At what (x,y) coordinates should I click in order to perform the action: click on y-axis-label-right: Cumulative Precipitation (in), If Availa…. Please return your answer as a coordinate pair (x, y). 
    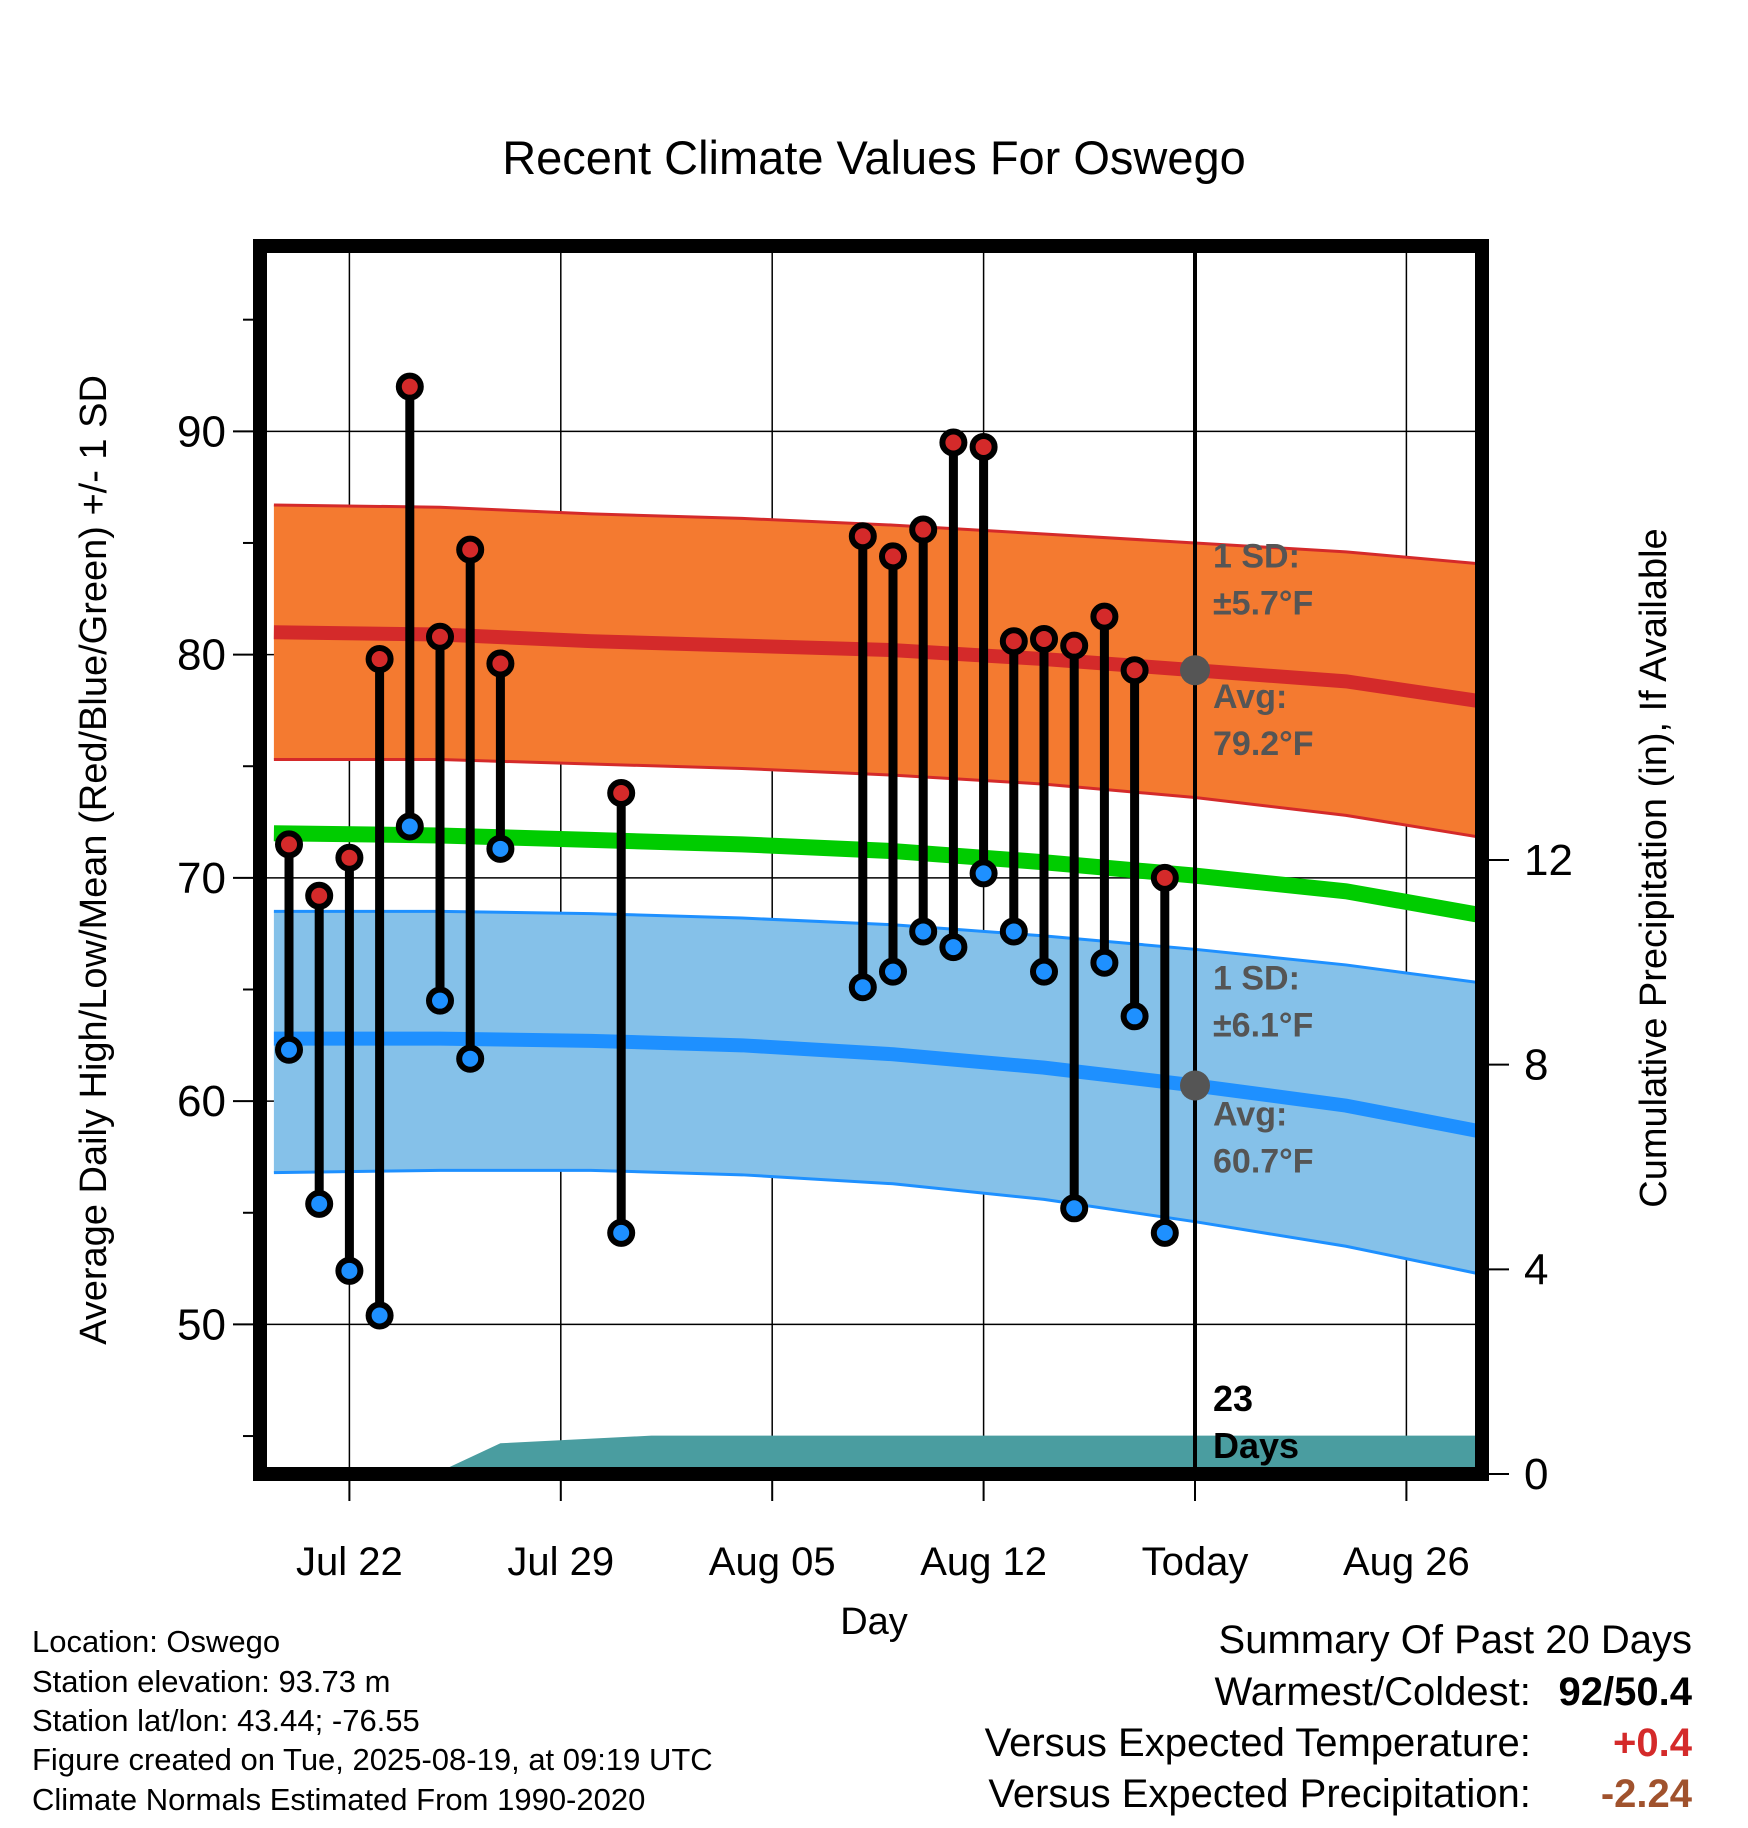
    Looking at the image, I should click on (1654, 867).